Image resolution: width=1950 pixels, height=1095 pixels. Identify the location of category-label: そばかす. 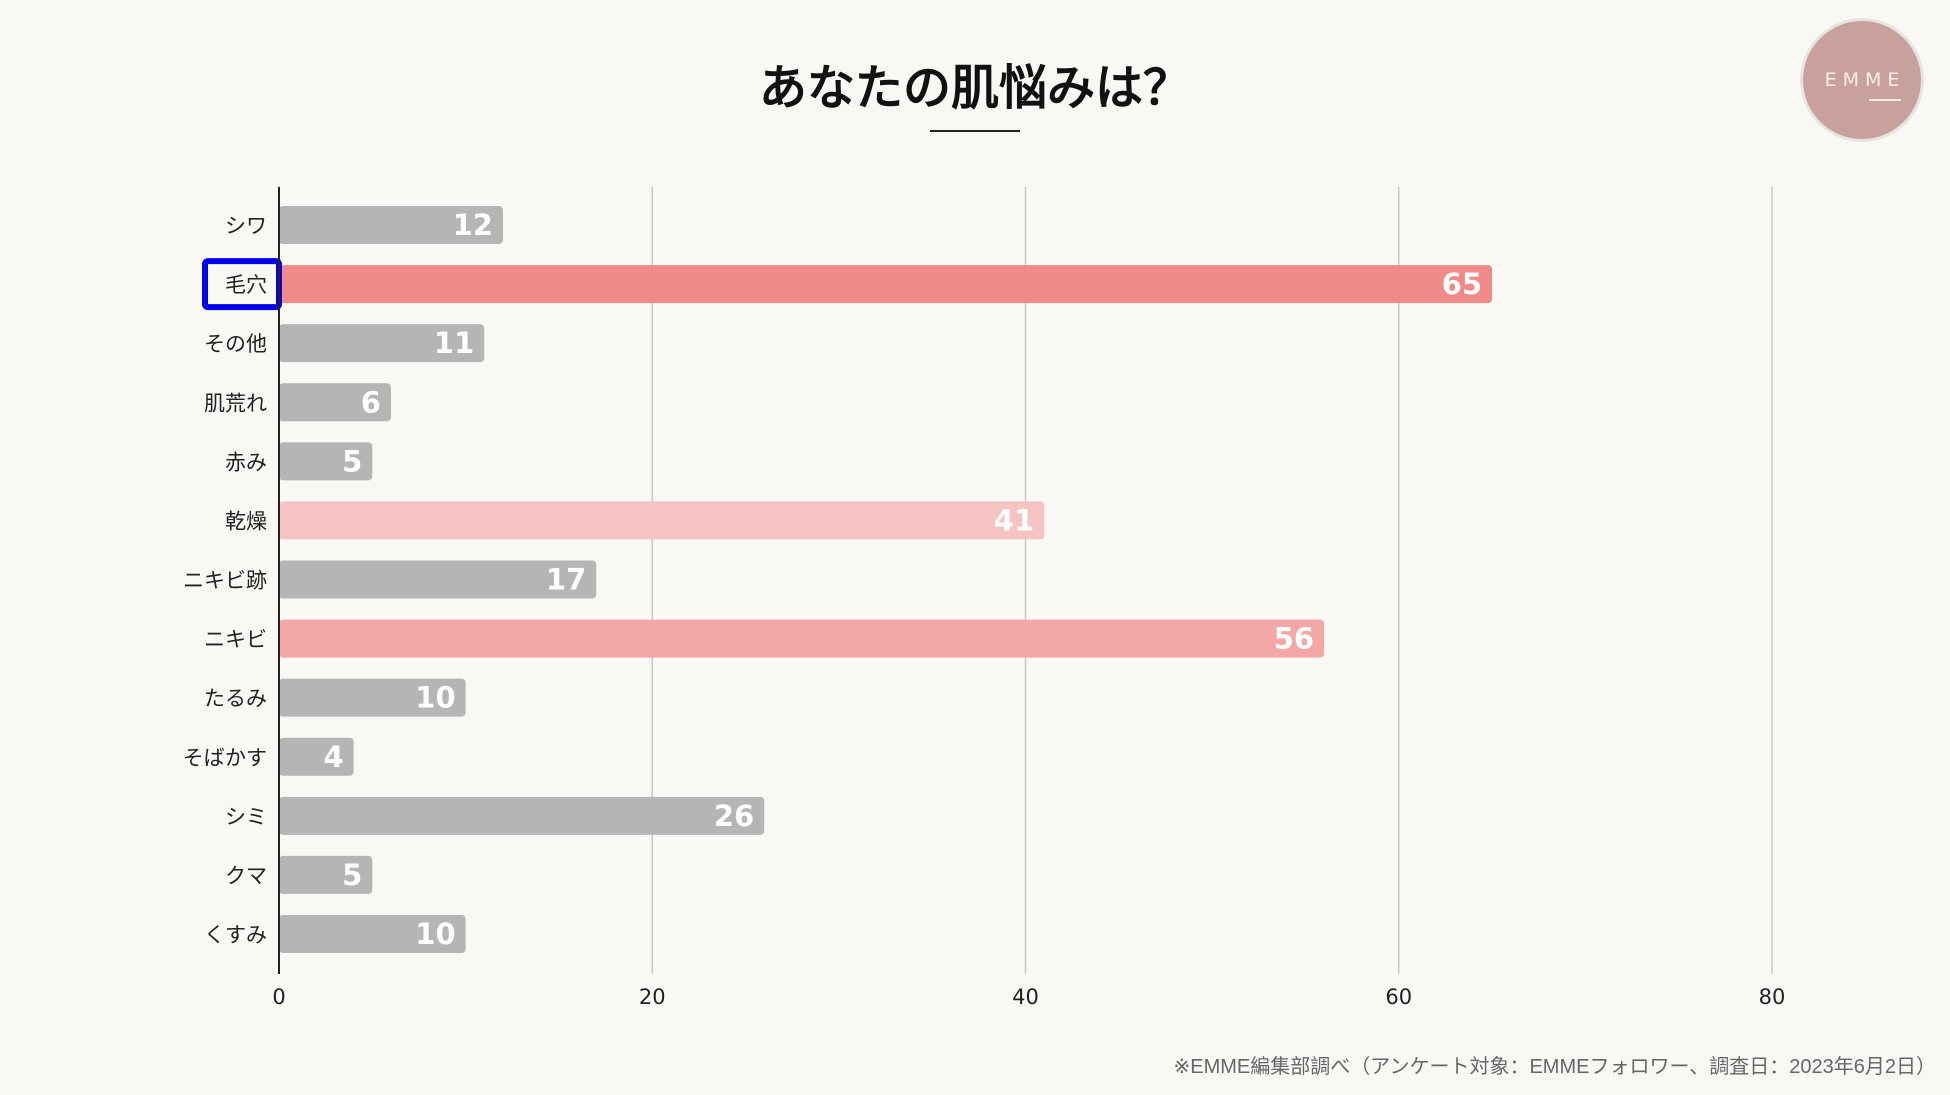
(225, 758).